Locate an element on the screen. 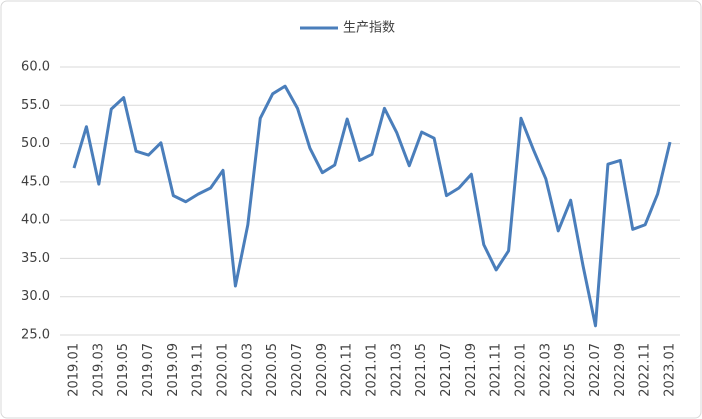 Image resolution: width=702 pixels, height=419 pixels. y-tick-label: 50.0 is located at coordinates (35, 143).